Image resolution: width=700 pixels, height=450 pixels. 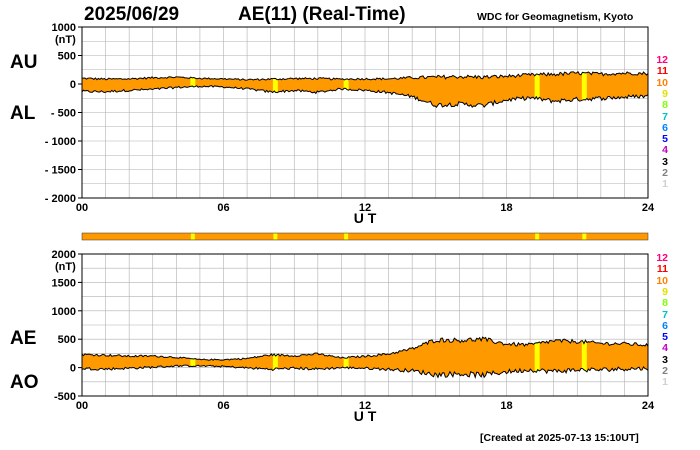 I want to click on al-series-label: AL, so click(x=23, y=113).